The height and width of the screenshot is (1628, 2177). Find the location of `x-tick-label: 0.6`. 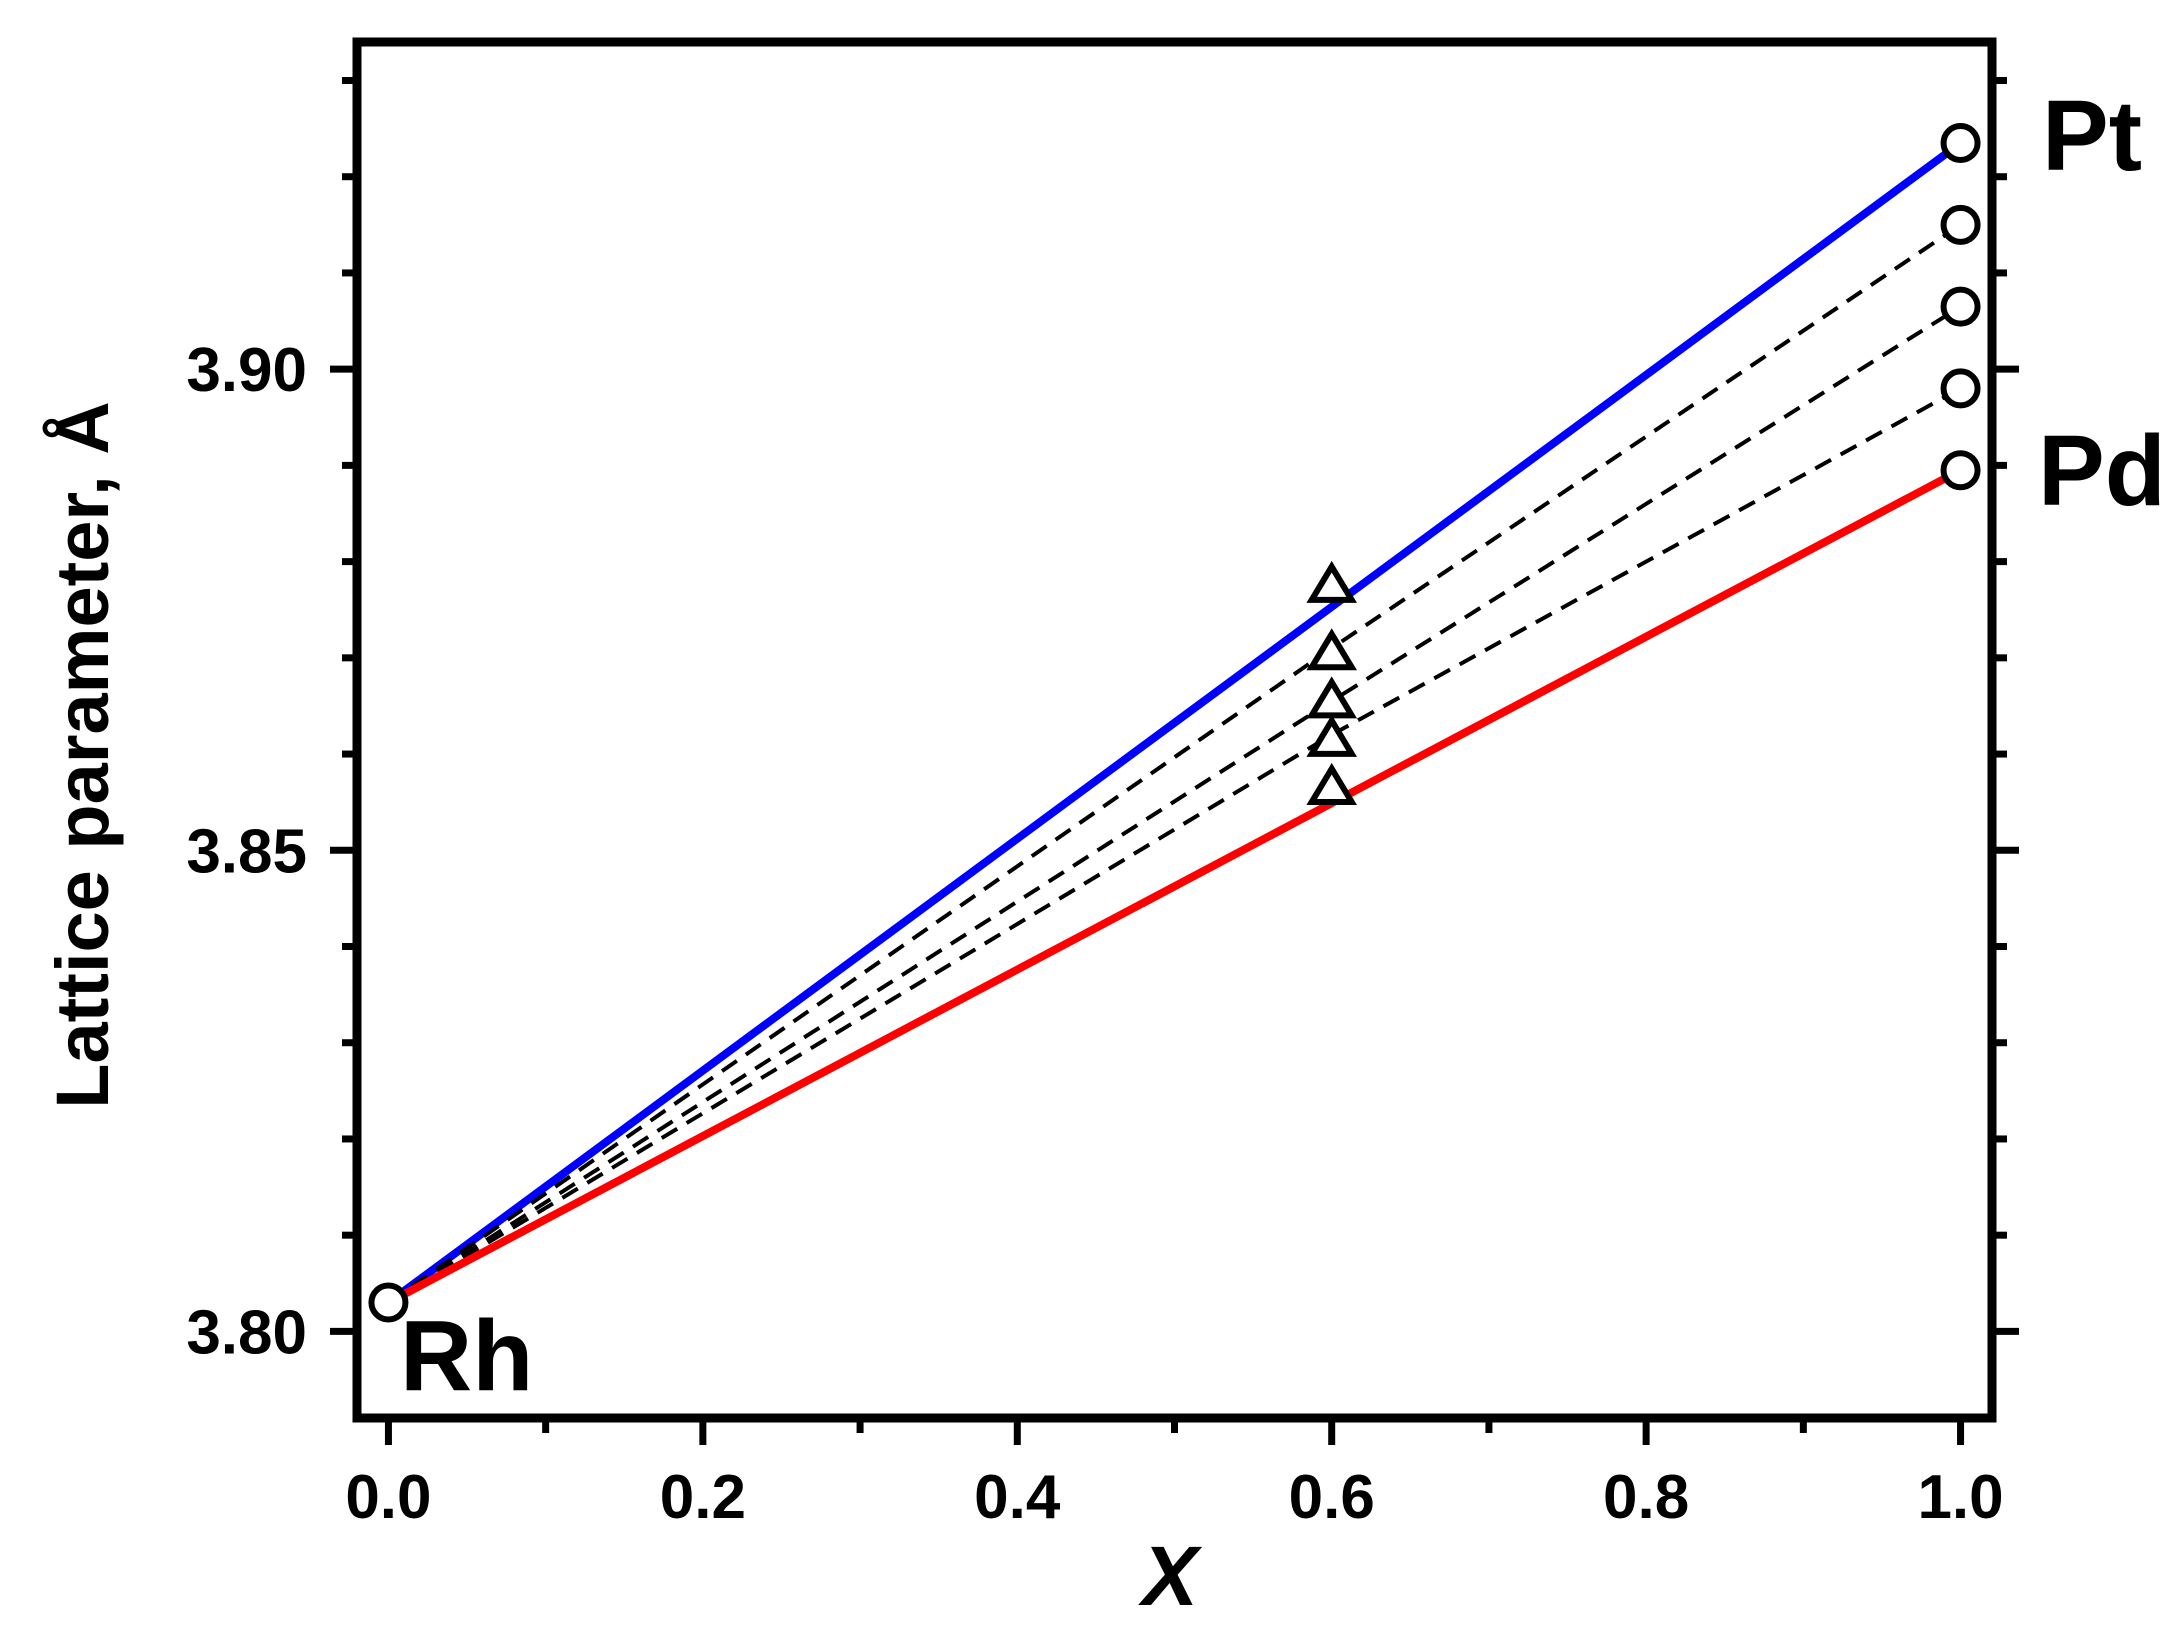

x-tick-label: 0.6 is located at coordinates (1332, 1497).